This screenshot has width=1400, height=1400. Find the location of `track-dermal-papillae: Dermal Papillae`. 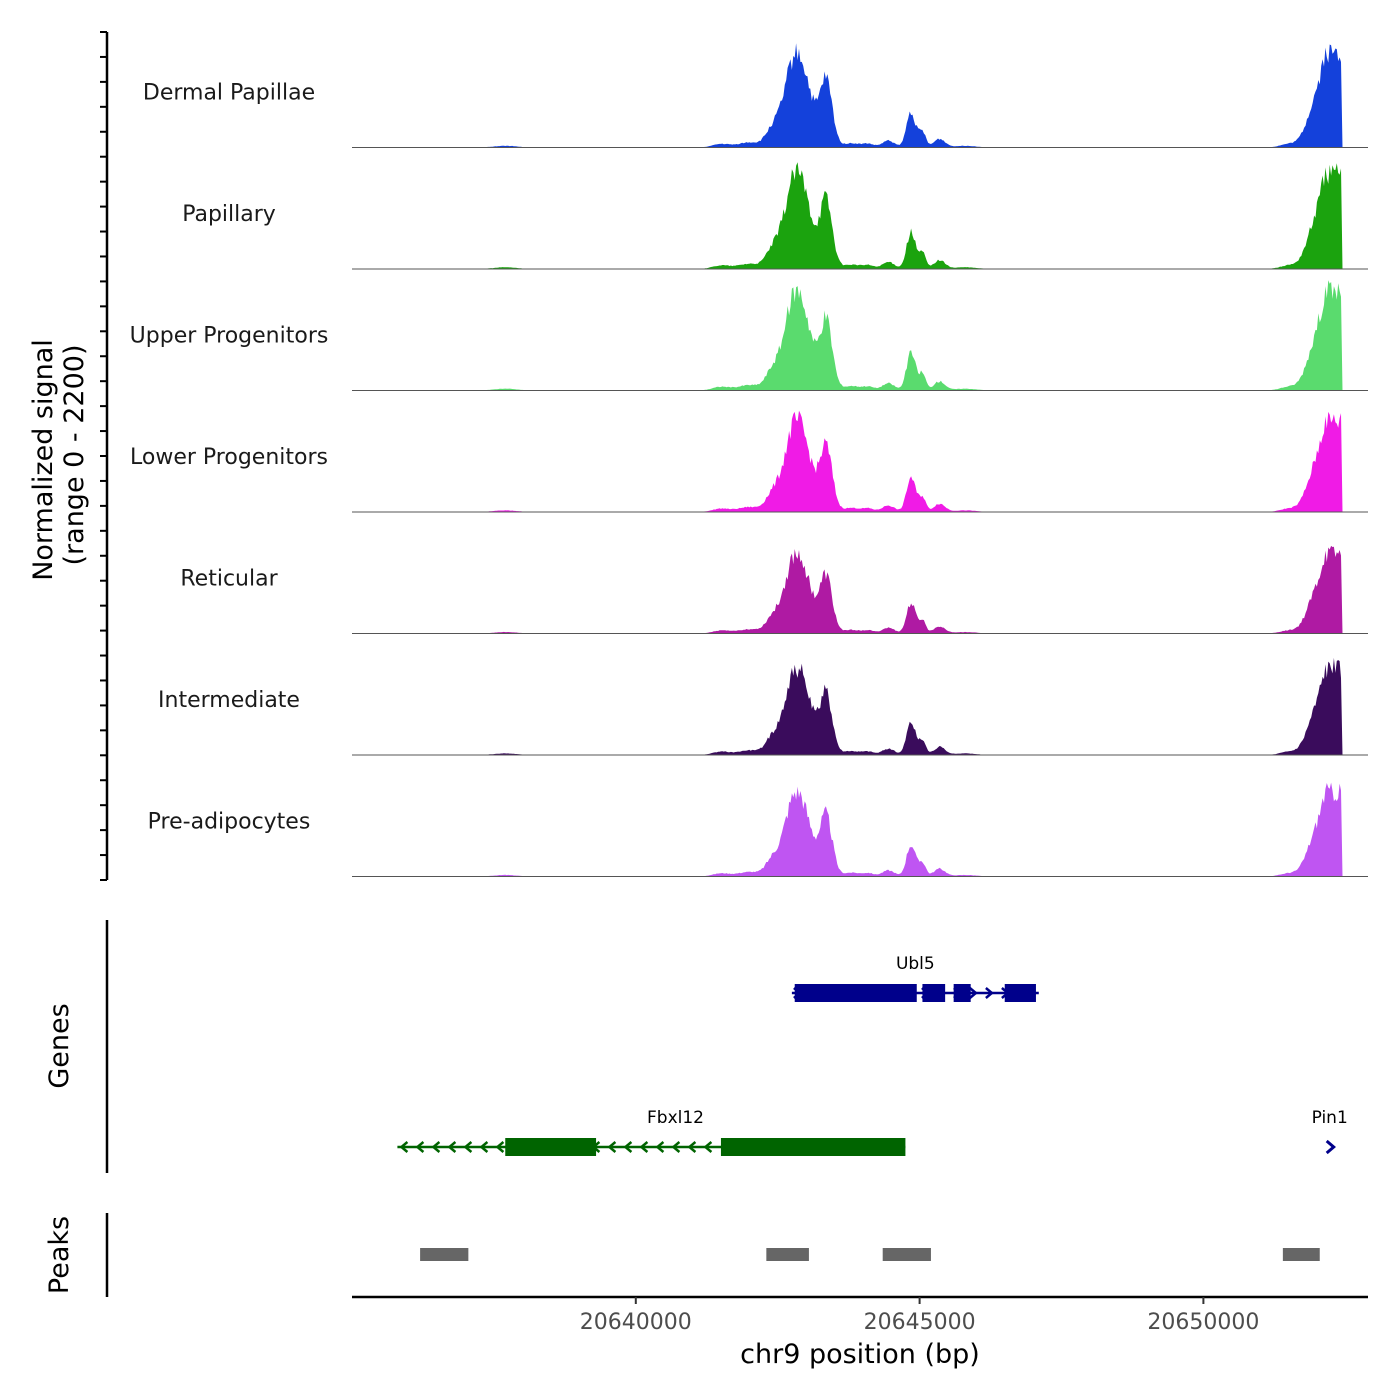

track-dermal-papillae: Dermal Papillae is located at coordinates (755, 95).